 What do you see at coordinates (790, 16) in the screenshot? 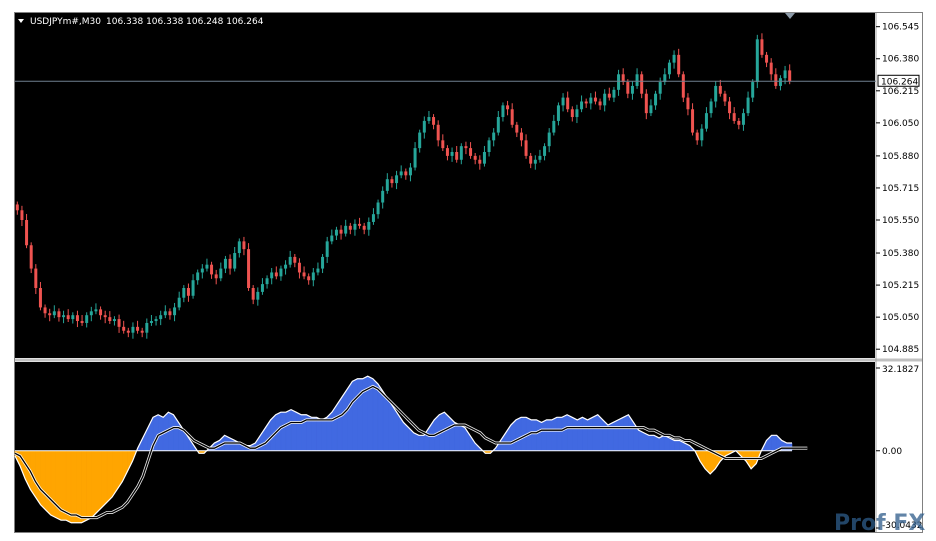
I see `shift-marker-icon` at bounding box center [790, 16].